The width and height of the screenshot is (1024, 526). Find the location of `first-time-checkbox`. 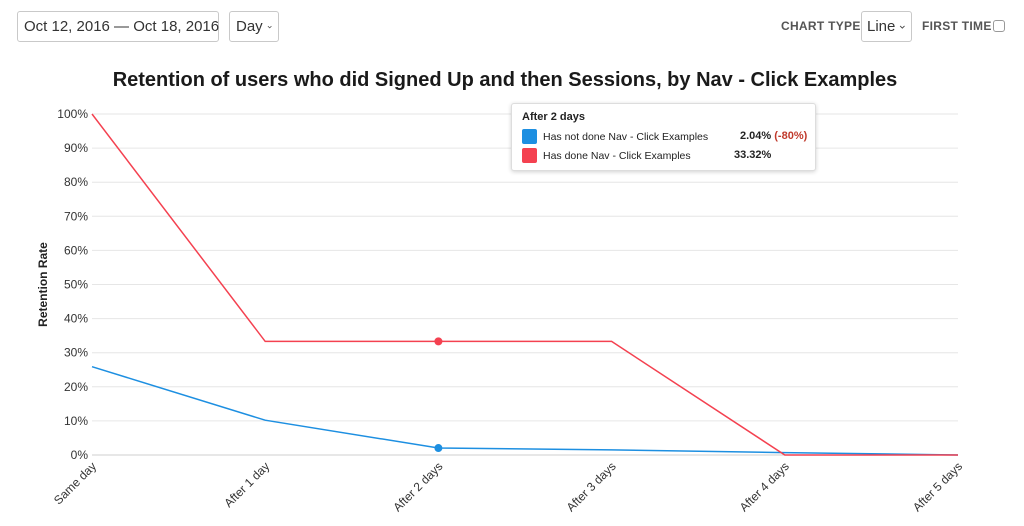

first-time-checkbox is located at coordinates (999, 26).